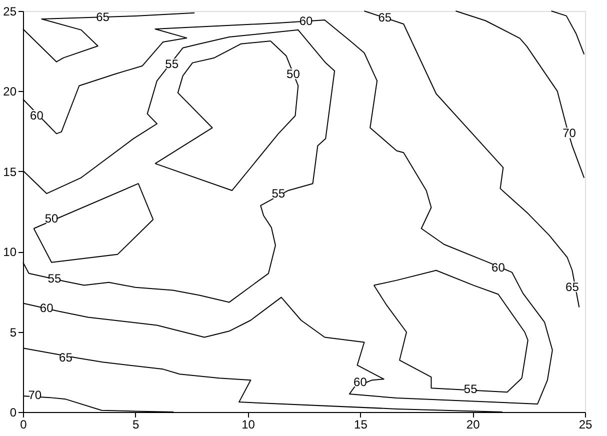 This screenshot has width=607, height=436. I want to click on x-tick-label: 15, so click(361, 425).